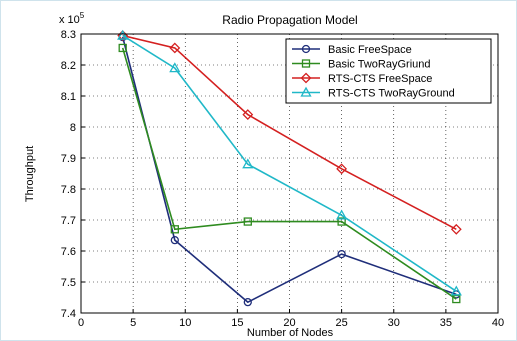 The height and width of the screenshot is (341, 517). I want to click on legend-label: RTS-CTS TwoRayGround, so click(391, 94).